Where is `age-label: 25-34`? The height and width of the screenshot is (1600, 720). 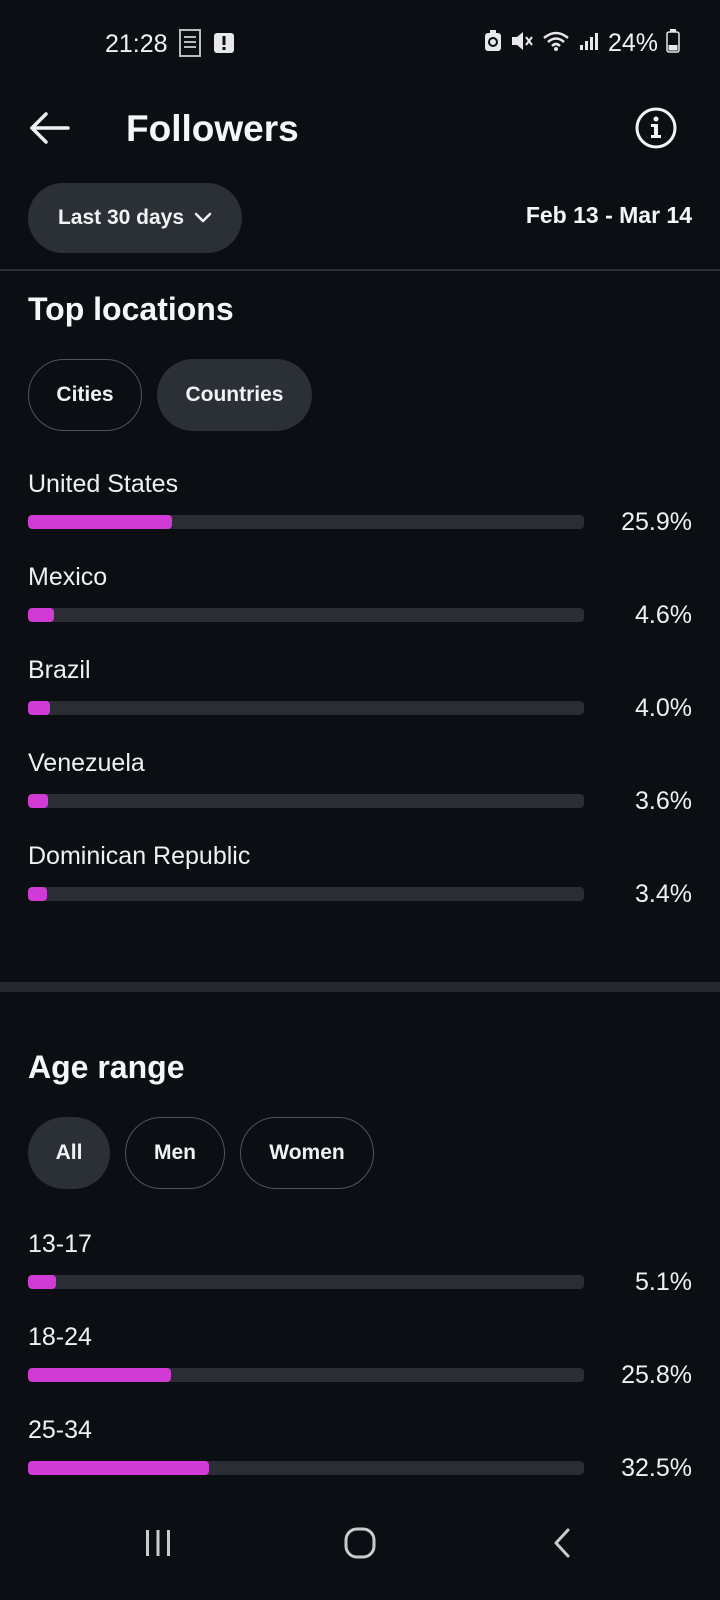
age-label: 25-34 is located at coordinates (60, 1430).